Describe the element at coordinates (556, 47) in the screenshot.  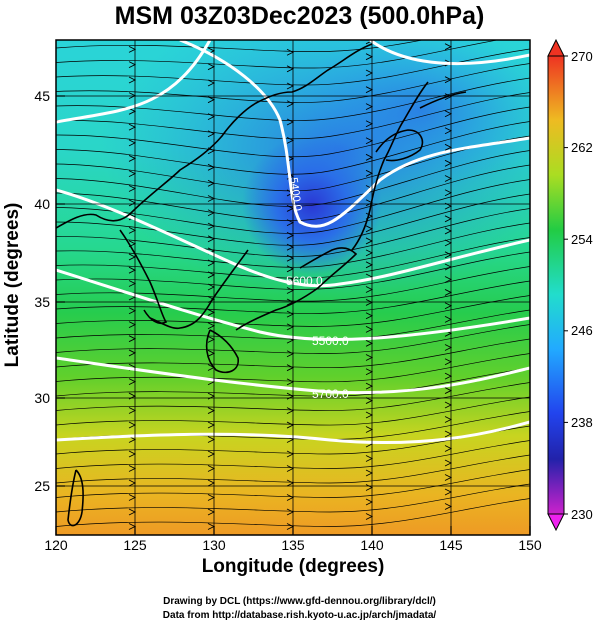
I see `colorbar-max-arrow` at that location.